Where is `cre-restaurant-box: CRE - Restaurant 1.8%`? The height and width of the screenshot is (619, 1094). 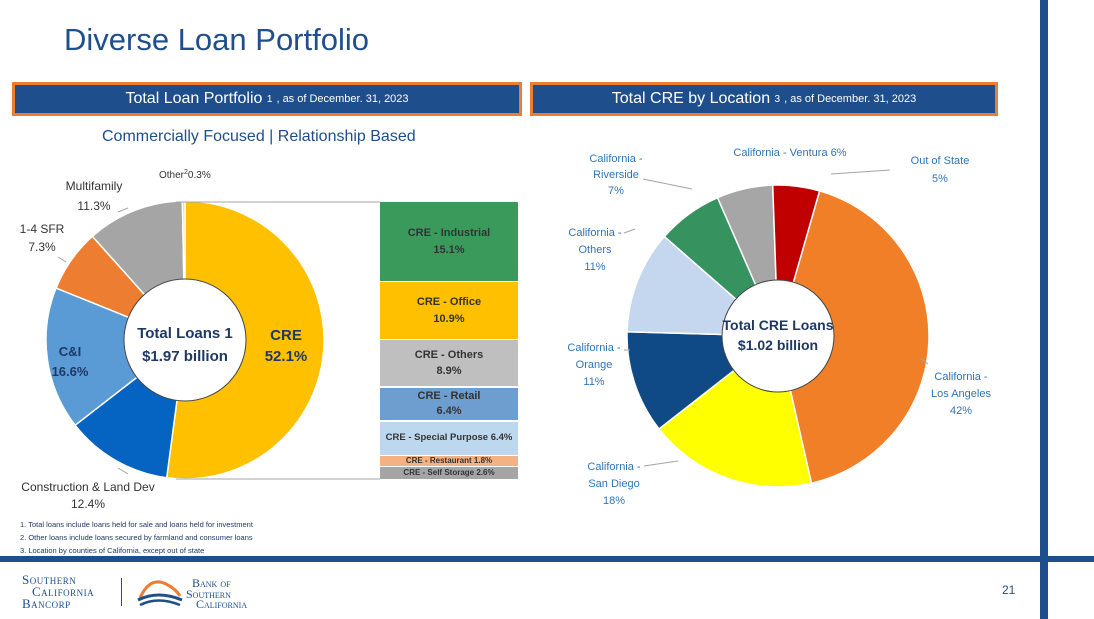 cre-restaurant-box: CRE - Restaurant 1.8% is located at coordinates (449, 461).